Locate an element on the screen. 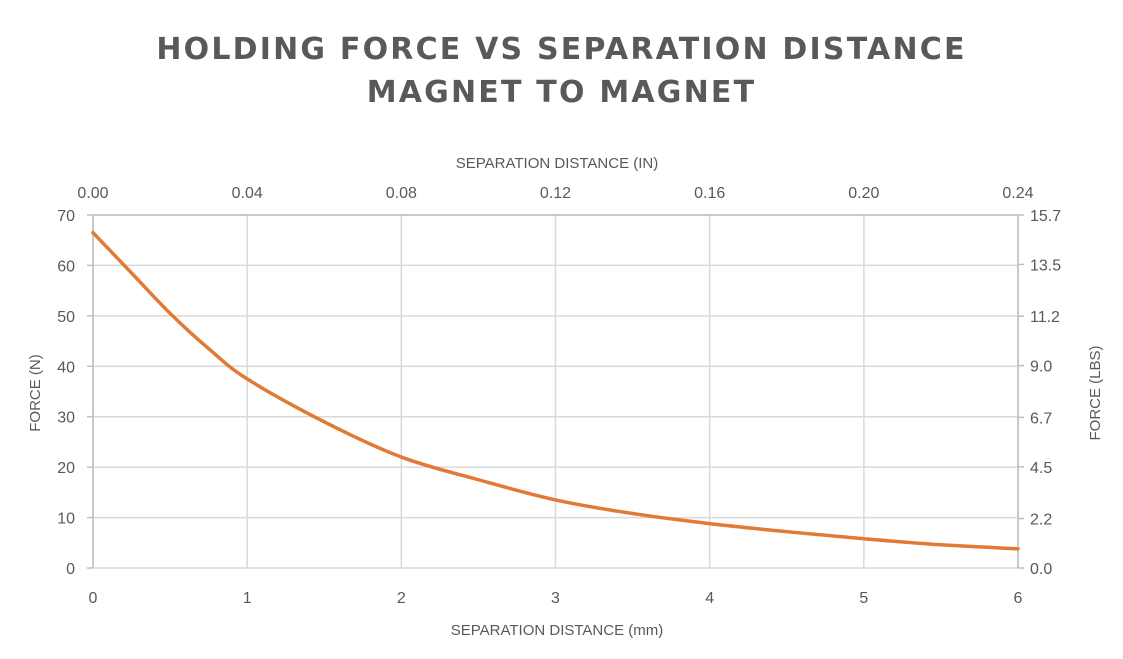 The width and height of the screenshot is (1123, 659). x-tick-label: 4 is located at coordinates (709, 598).